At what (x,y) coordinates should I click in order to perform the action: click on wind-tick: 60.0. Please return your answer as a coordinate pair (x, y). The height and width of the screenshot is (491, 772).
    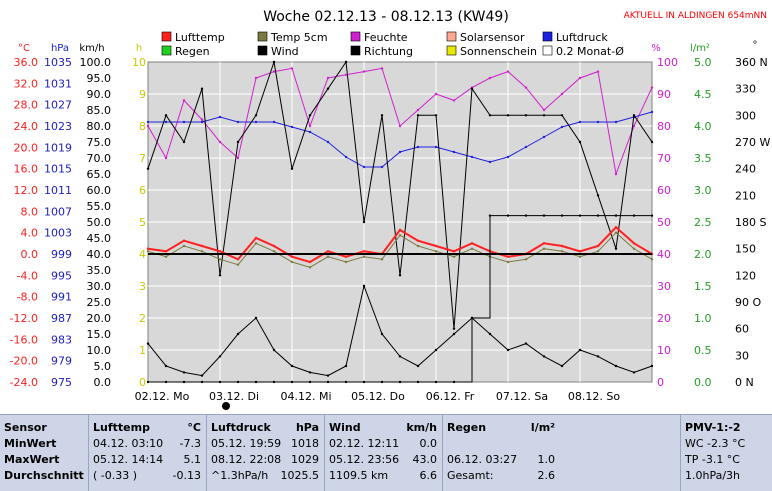
    Looking at the image, I should click on (99, 190).